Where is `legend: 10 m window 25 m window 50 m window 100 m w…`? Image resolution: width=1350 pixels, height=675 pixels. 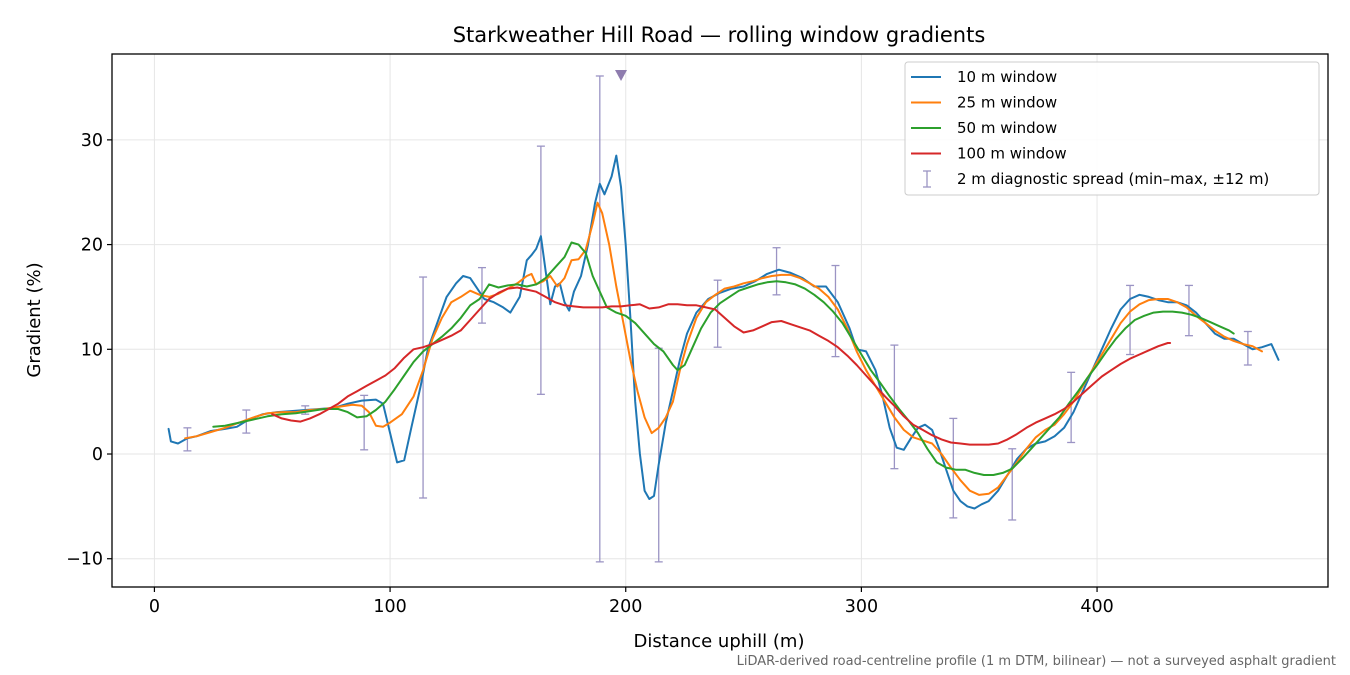
legend: 10 m window 25 m window 50 m window 100 m w… is located at coordinates (1112, 128).